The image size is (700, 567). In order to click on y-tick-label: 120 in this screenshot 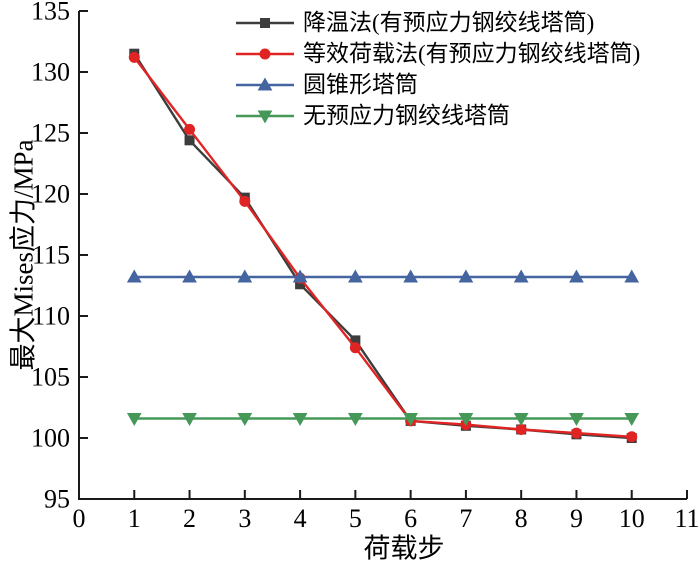, I will do `click(50, 194)`.